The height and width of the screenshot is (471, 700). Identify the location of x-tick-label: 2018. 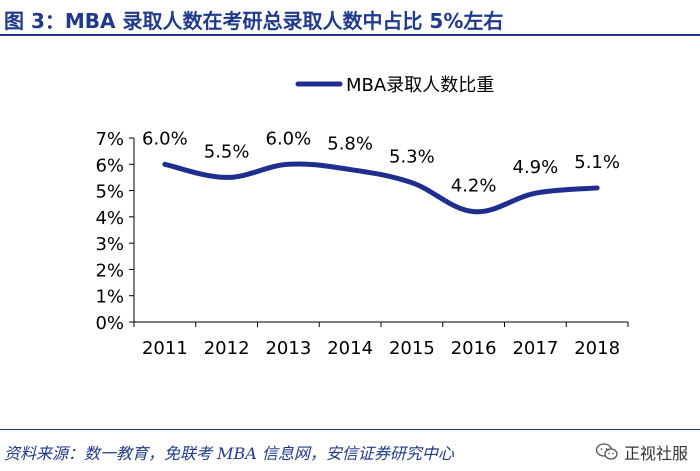
(597, 348).